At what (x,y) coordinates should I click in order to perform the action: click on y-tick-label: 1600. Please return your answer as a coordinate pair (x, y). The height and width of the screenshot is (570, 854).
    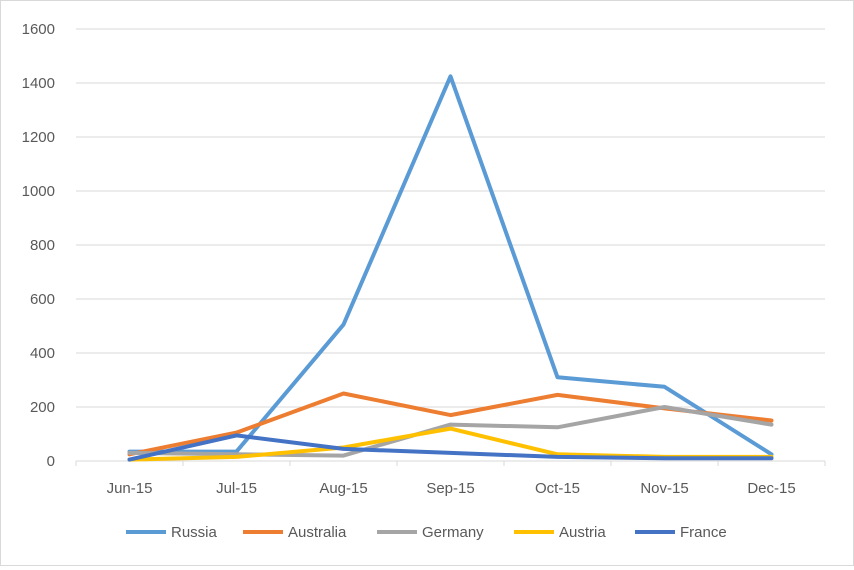
    Looking at the image, I should click on (38, 29).